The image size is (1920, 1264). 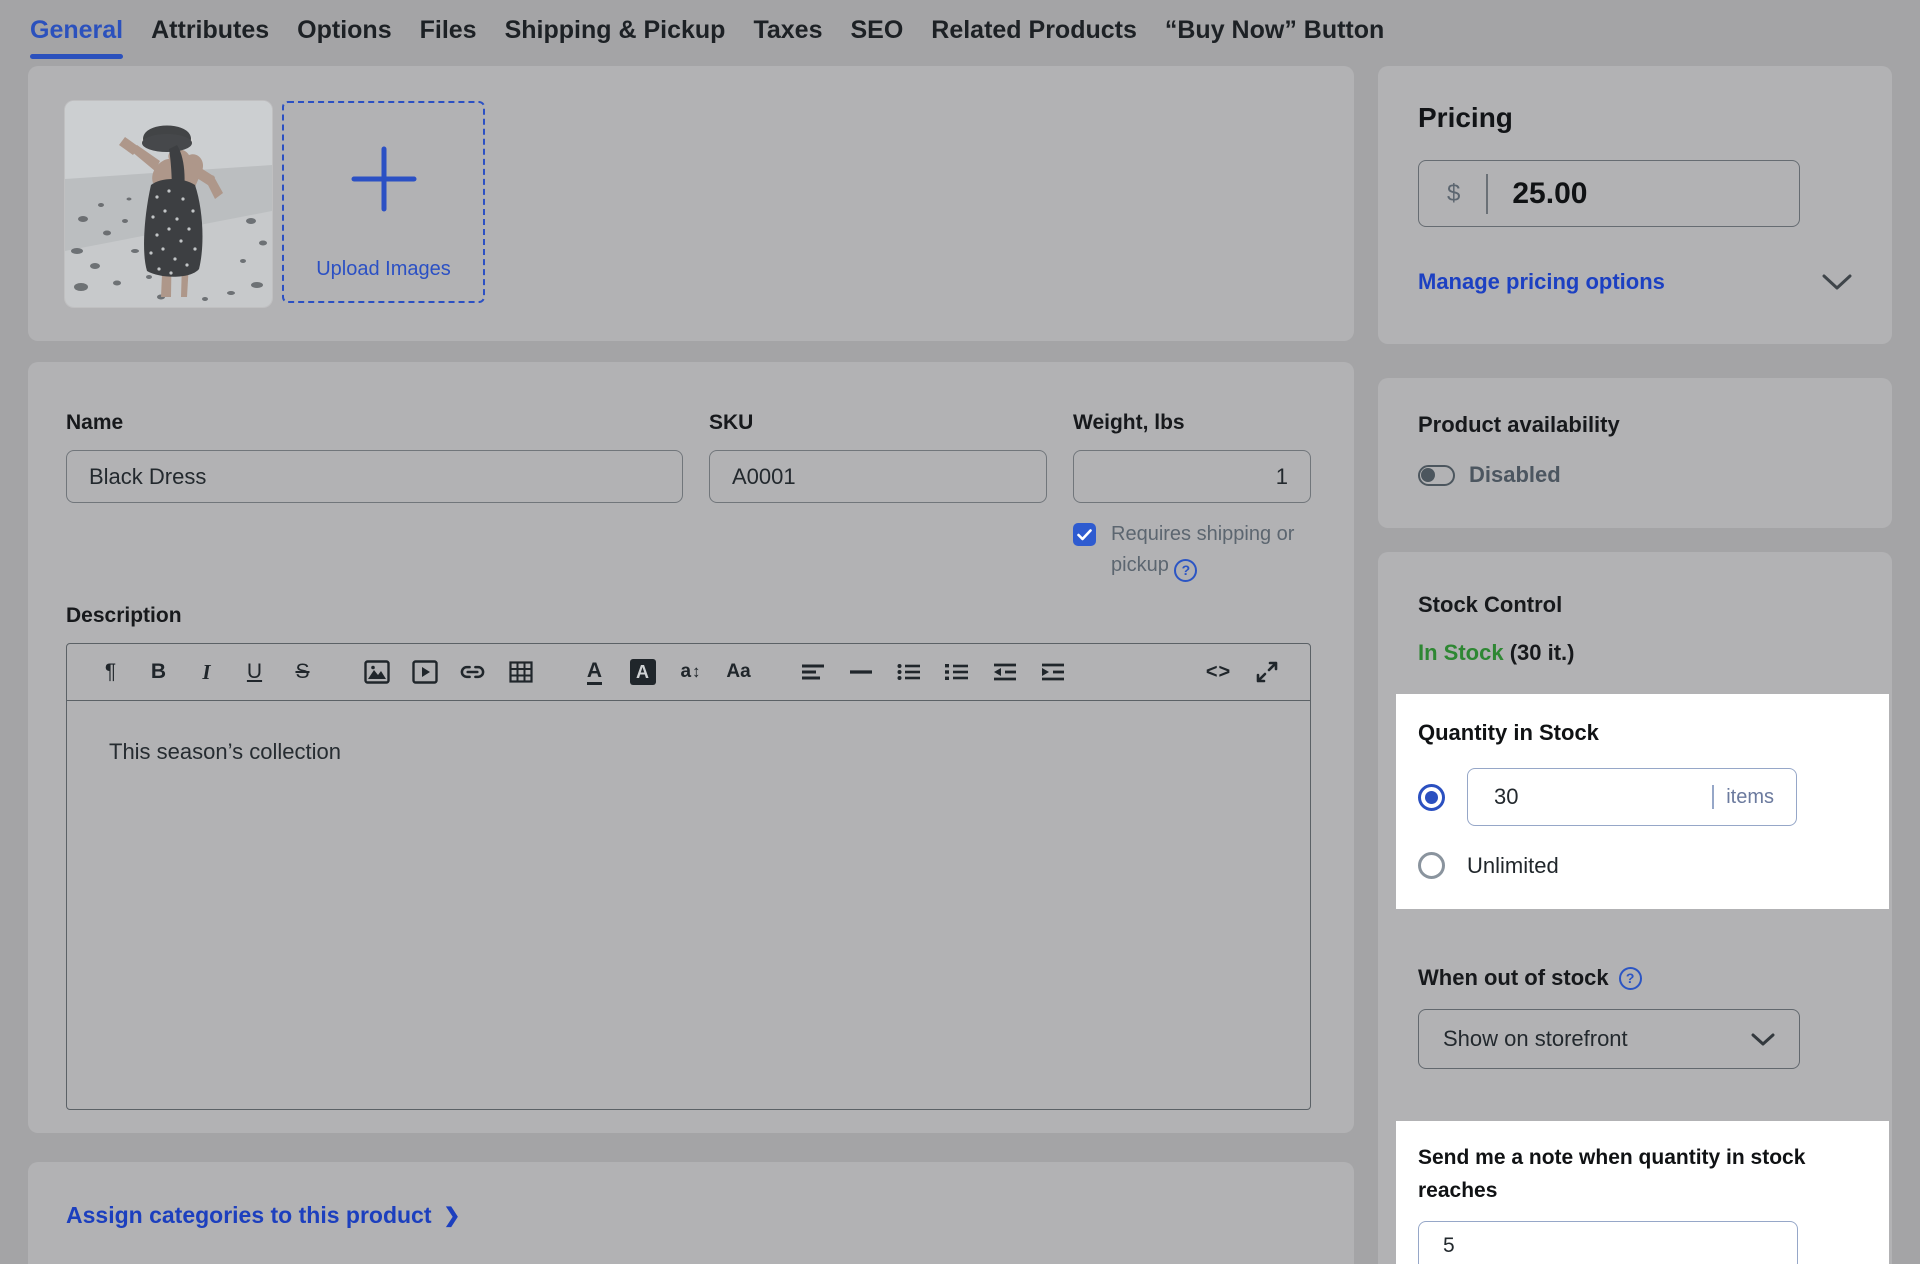 What do you see at coordinates (1465, 117) in the screenshot?
I see `pricing-title: Pricing` at bounding box center [1465, 117].